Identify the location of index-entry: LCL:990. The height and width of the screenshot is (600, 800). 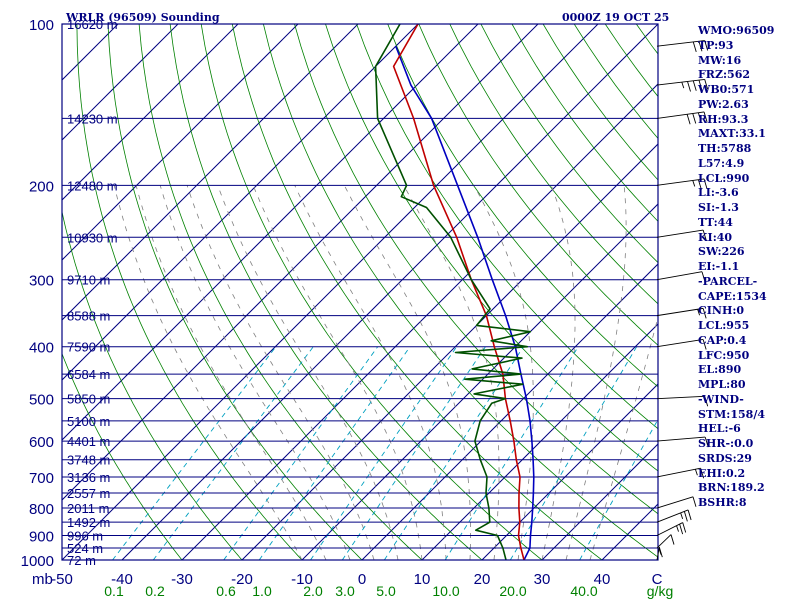
(724, 178).